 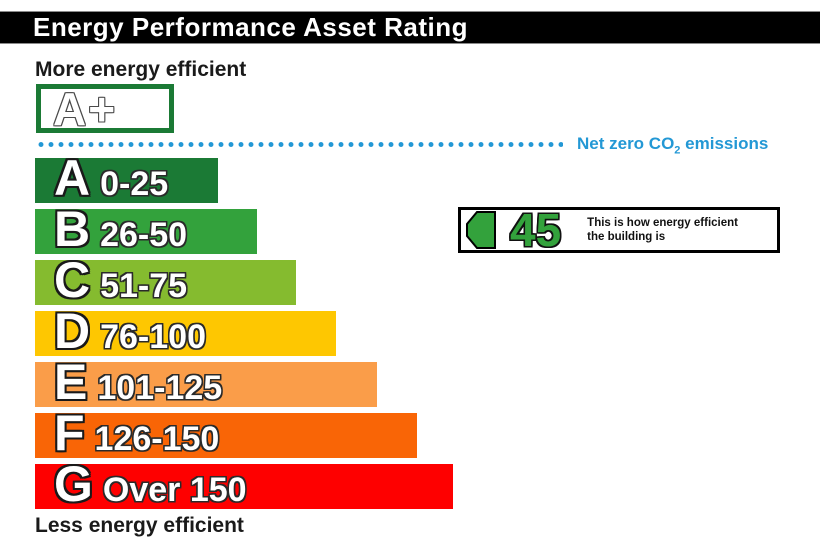 I want to click on net-zero-text: Net zero CO, so click(x=626, y=143).